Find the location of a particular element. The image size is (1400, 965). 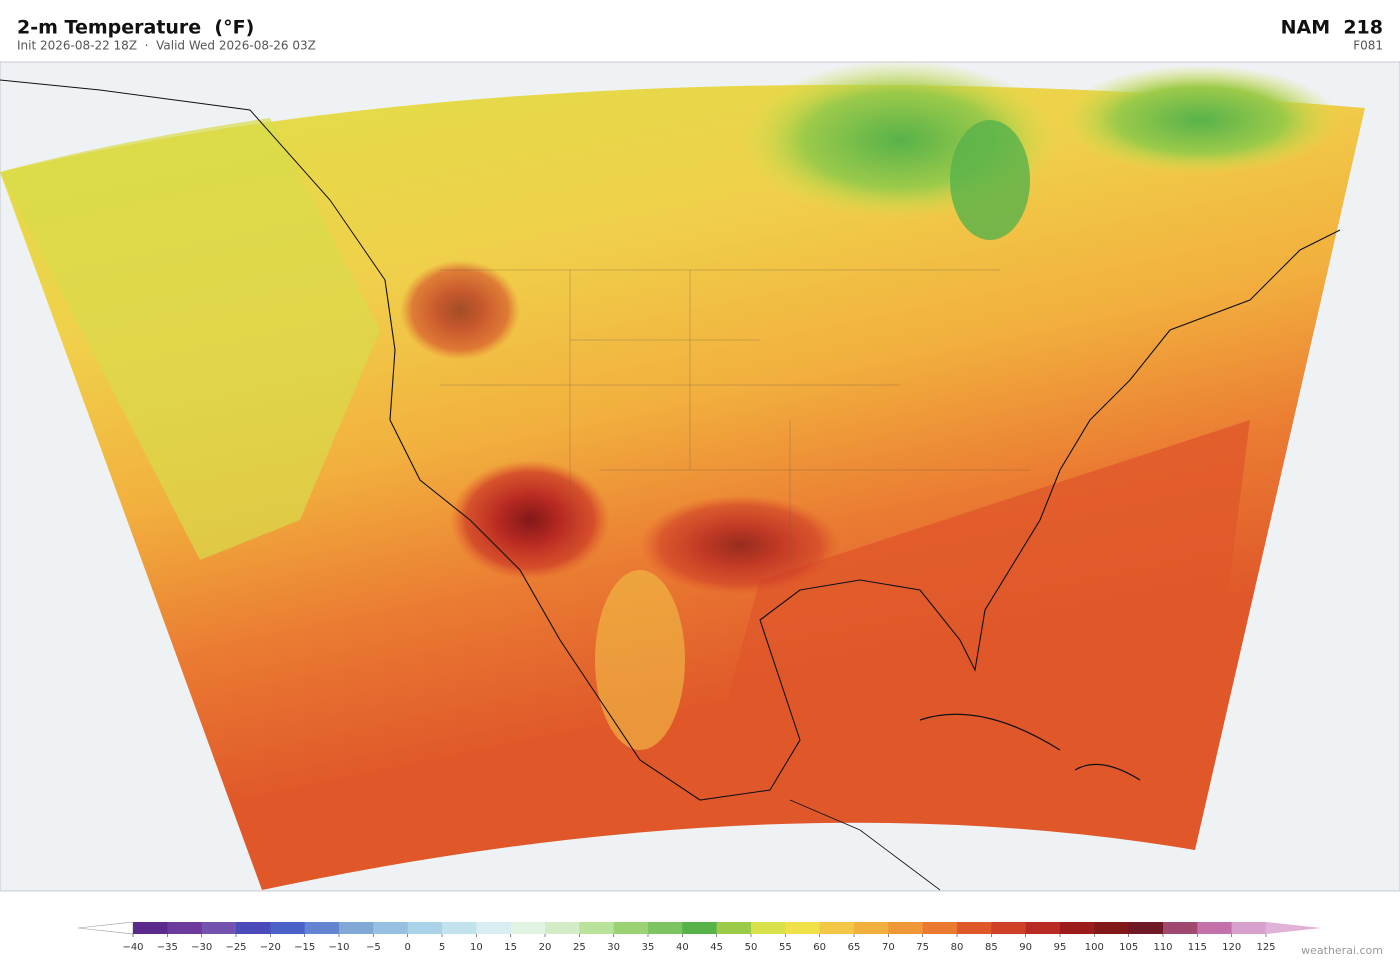

hudson-cool is located at coordinates (990, 180).